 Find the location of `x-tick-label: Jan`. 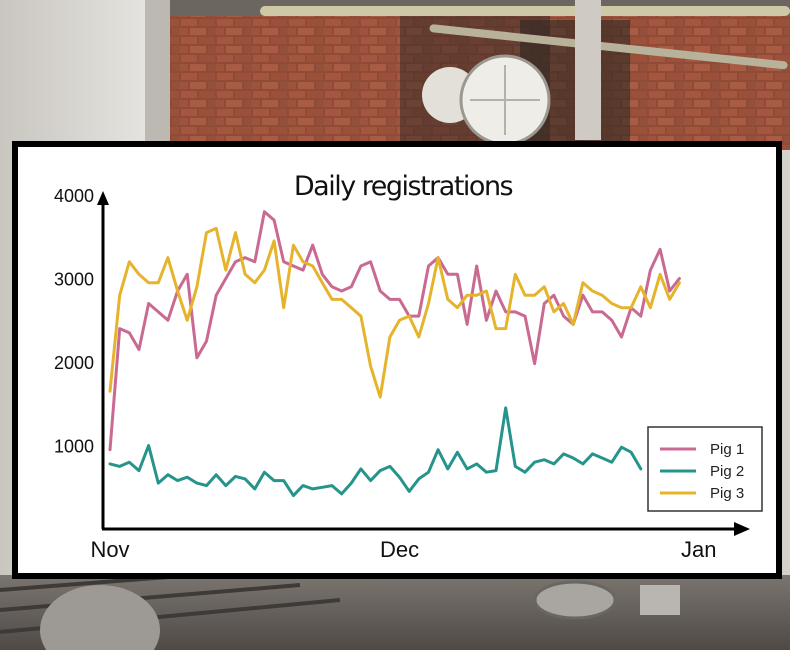

x-tick-label: Jan is located at coordinates (698, 549).